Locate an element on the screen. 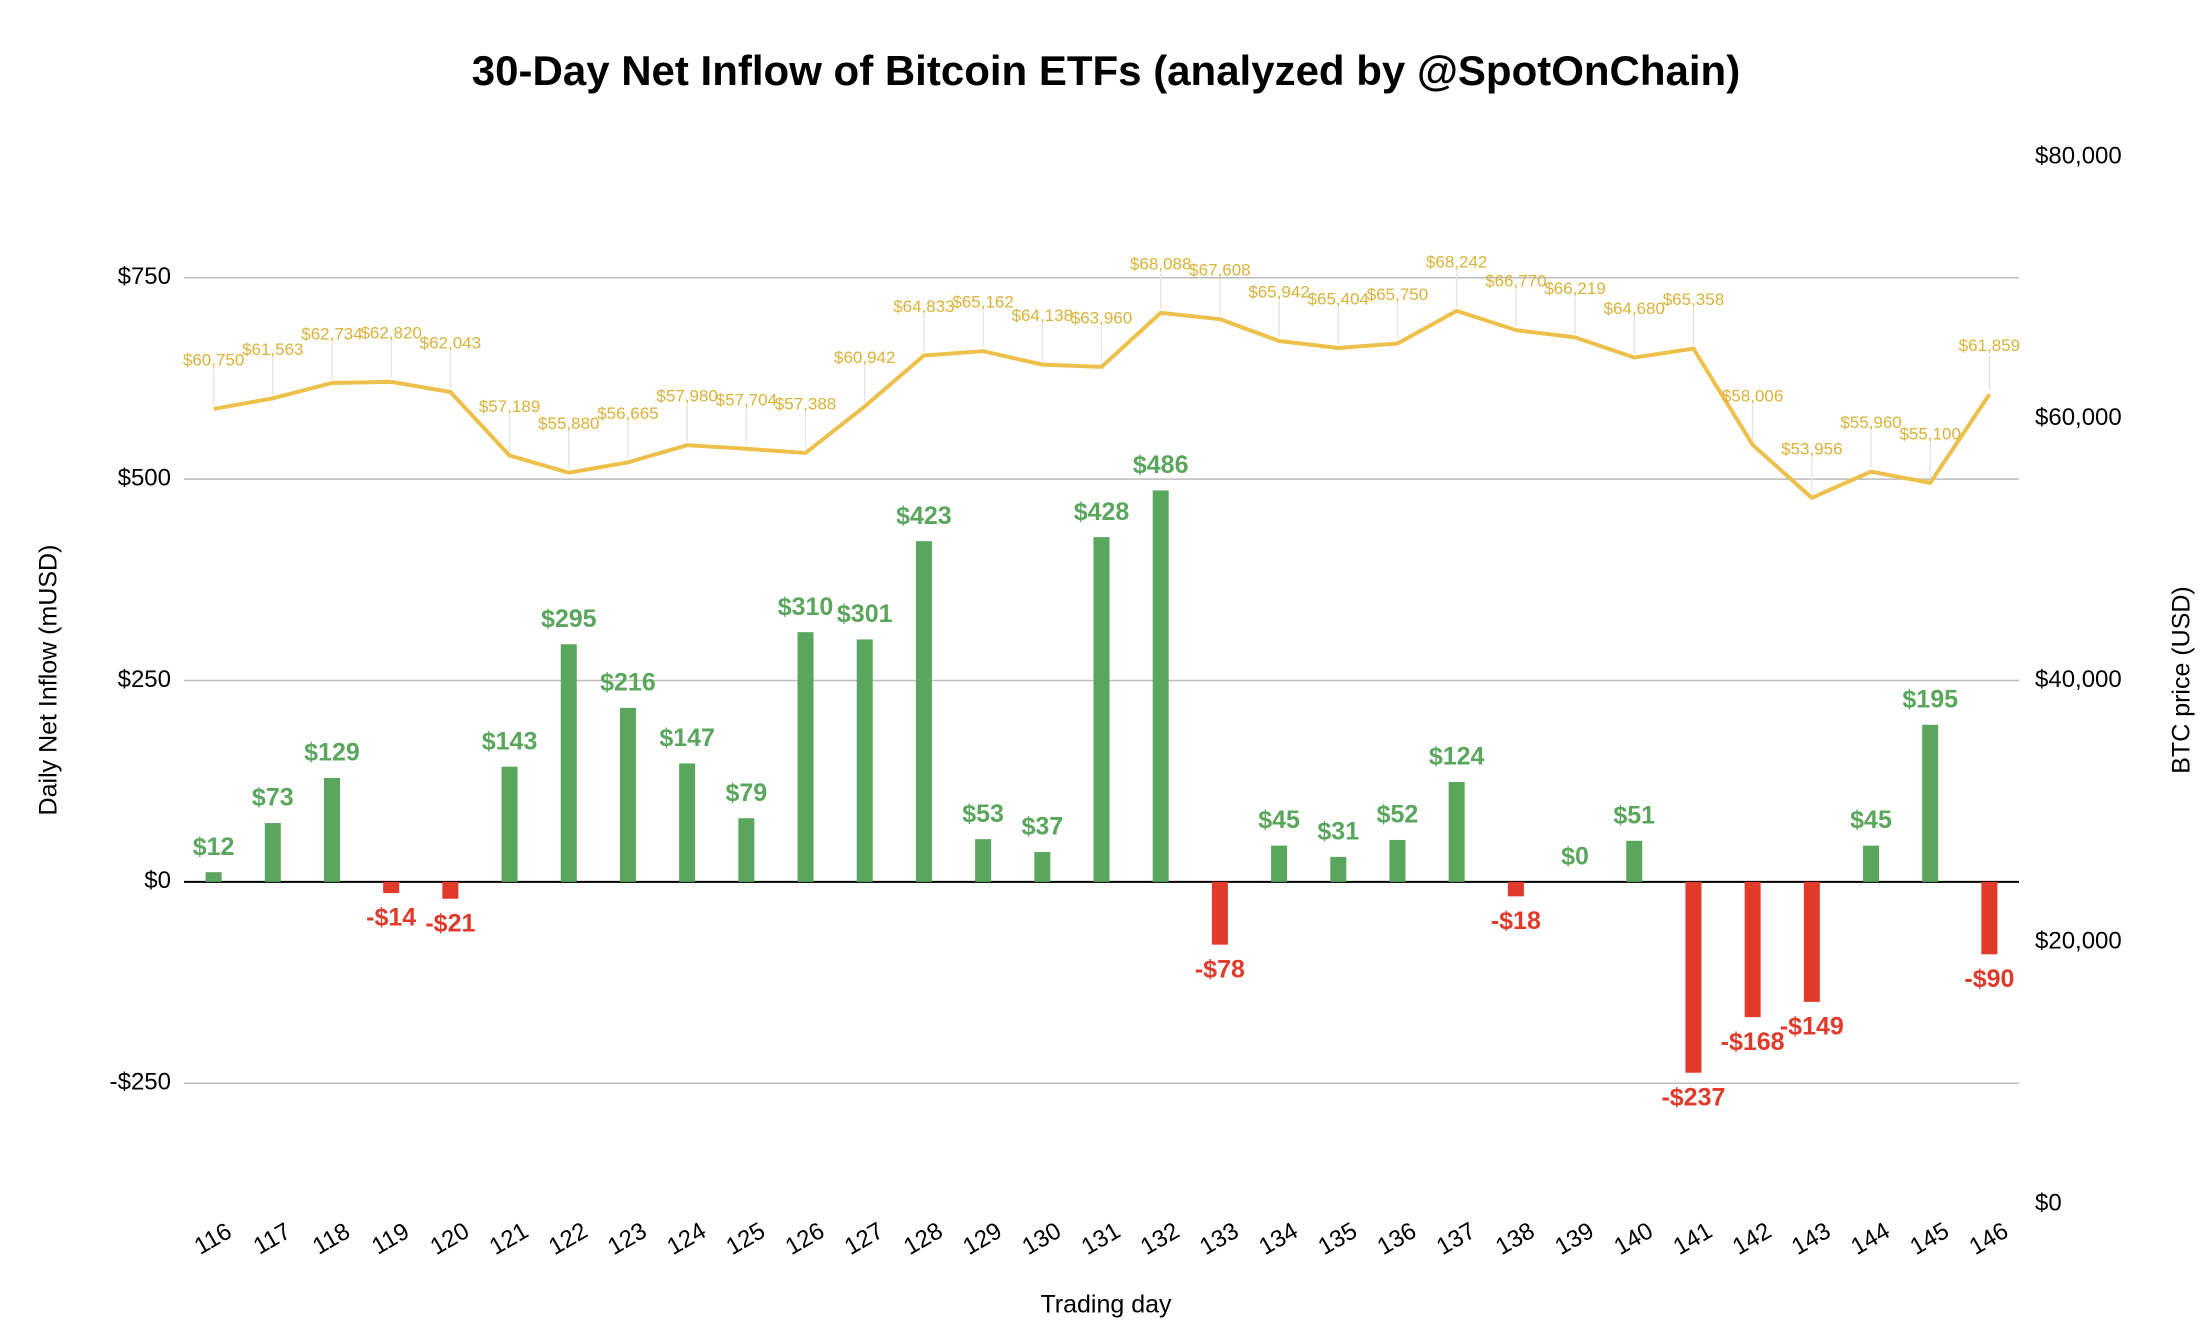  bar-value-label: $310 is located at coordinates (806, 607).